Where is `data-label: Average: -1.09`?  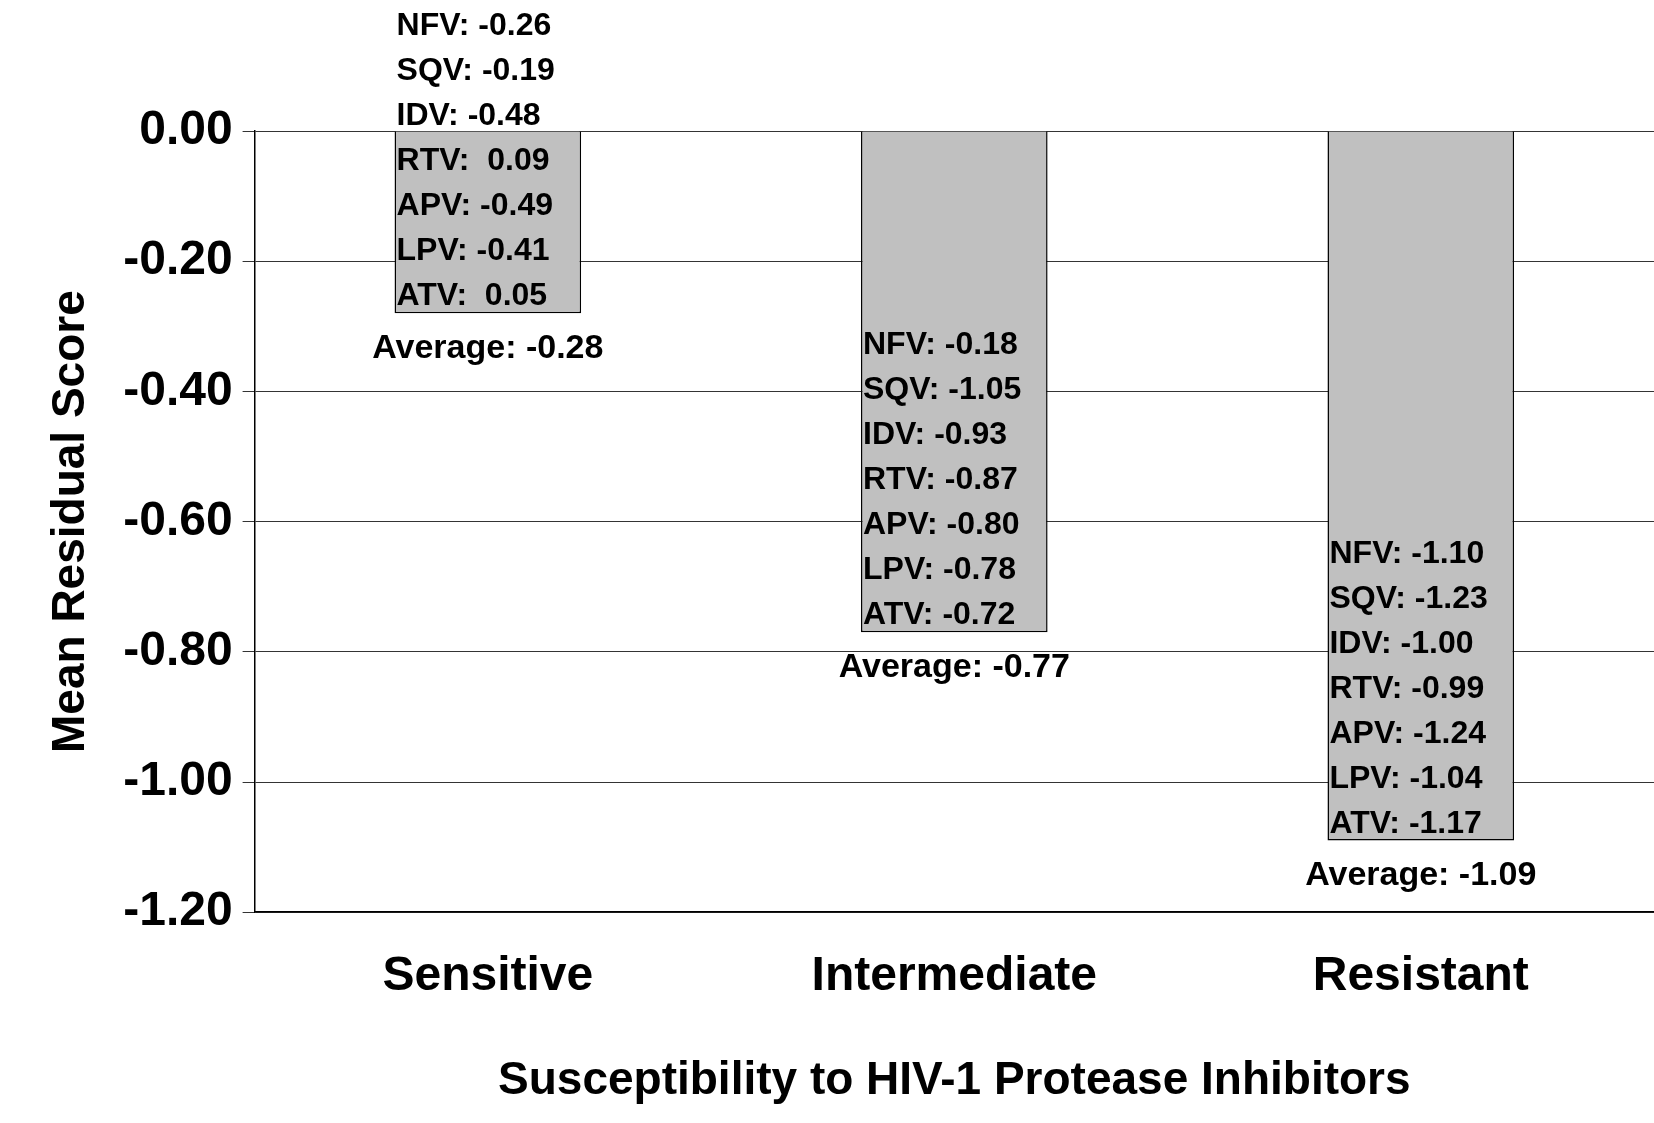 data-label: Average: -1.09 is located at coordinates (1421, 872).